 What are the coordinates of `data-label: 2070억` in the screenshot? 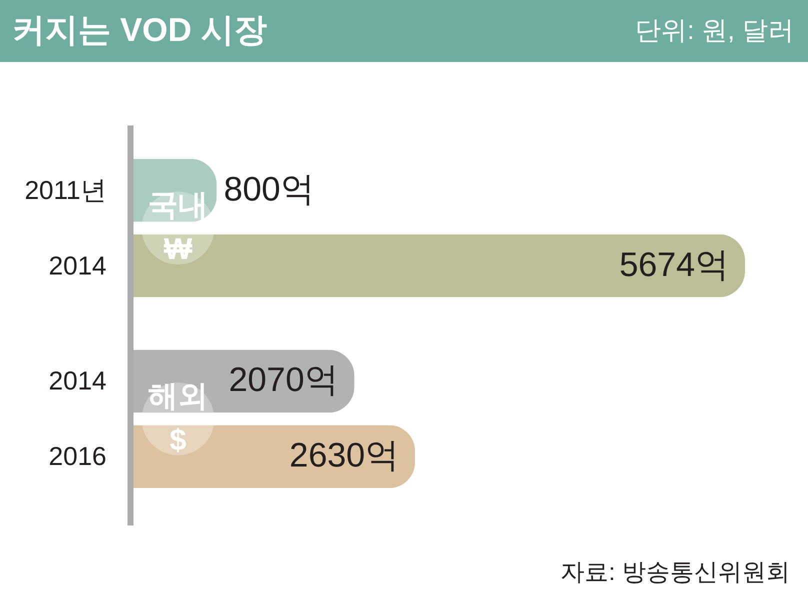 It's located at (283, 380).